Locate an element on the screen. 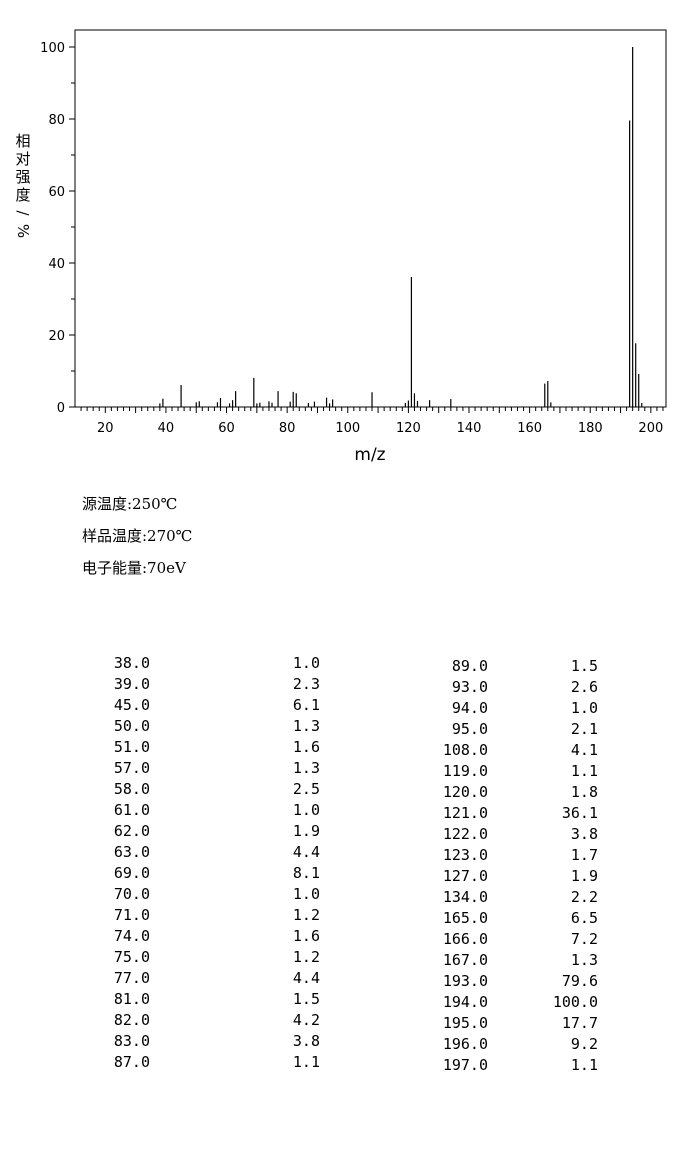 The image size is (687, 1154). peak-intensity-value: 2.3 is located at coordinates (306, 684).